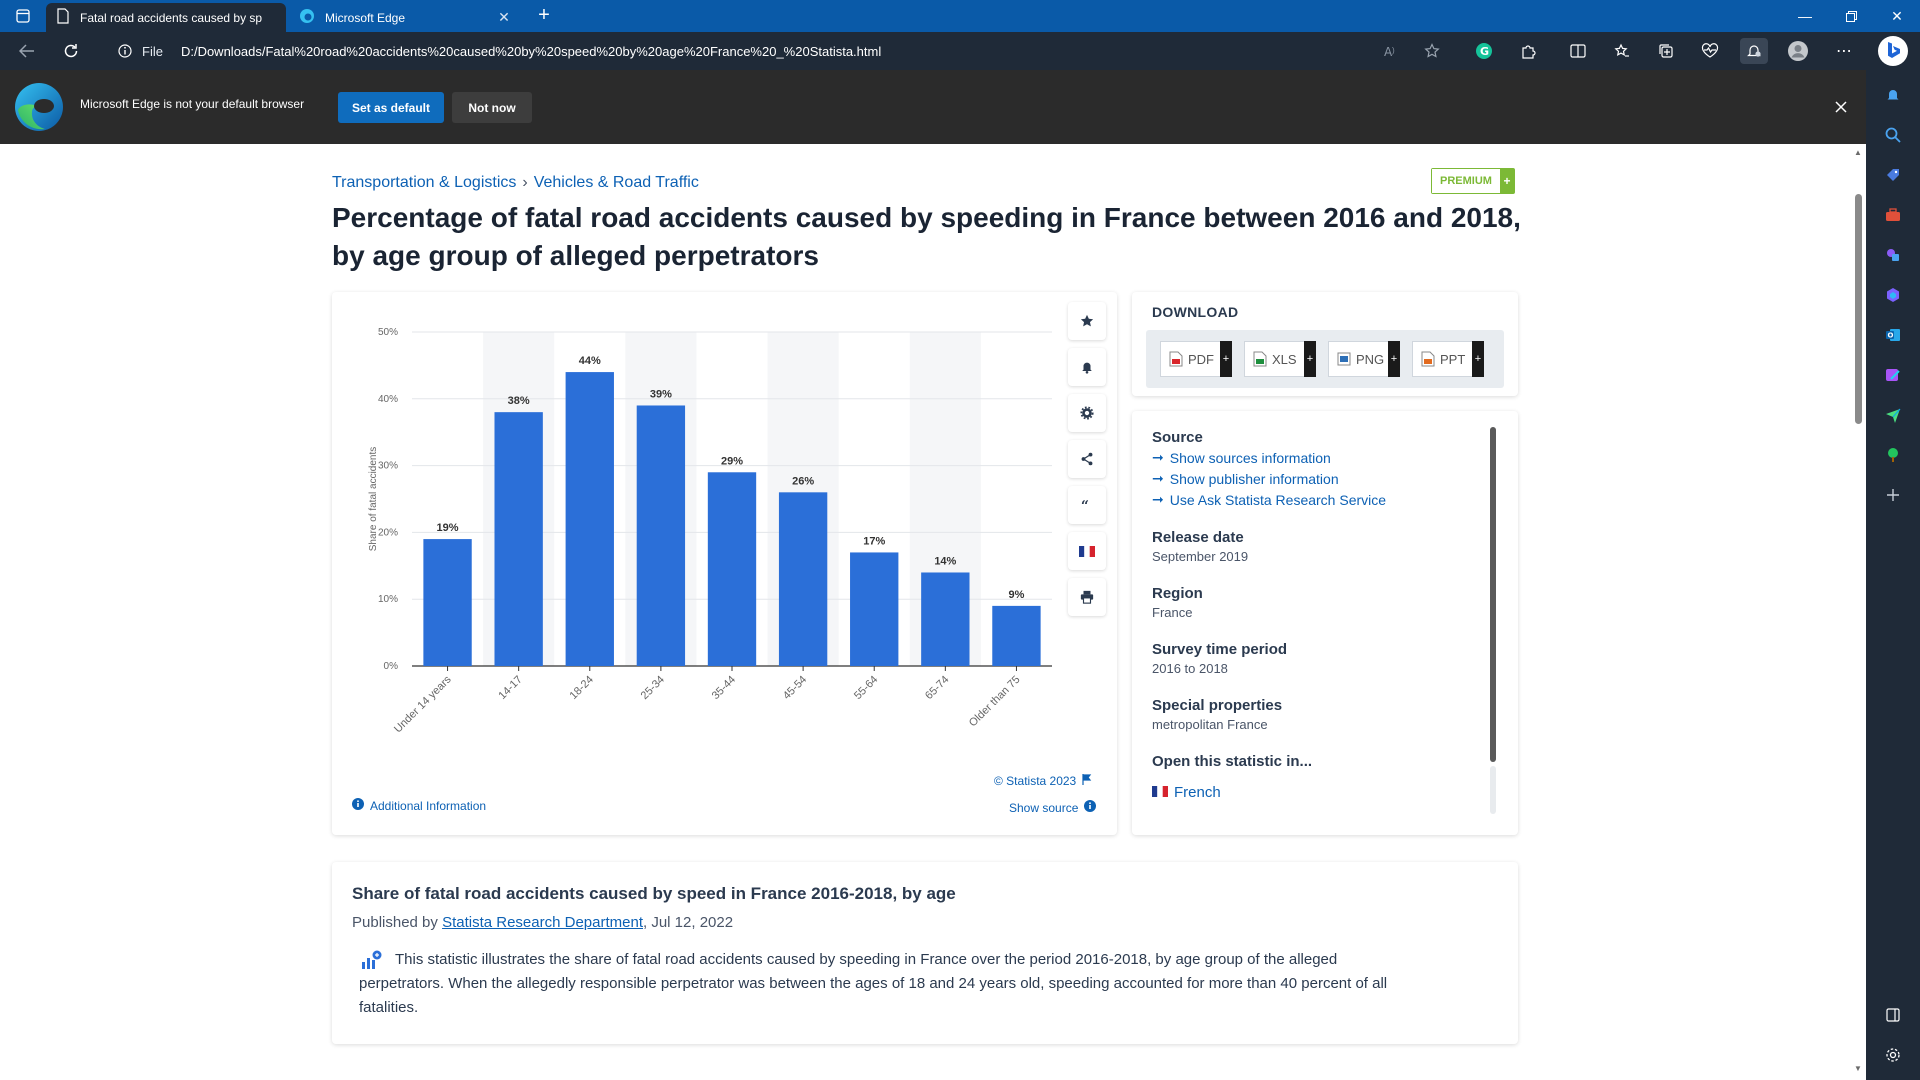  Describe the element at coordinates (1893, 375) in the screenshot. I see `designer-icon` at that location.